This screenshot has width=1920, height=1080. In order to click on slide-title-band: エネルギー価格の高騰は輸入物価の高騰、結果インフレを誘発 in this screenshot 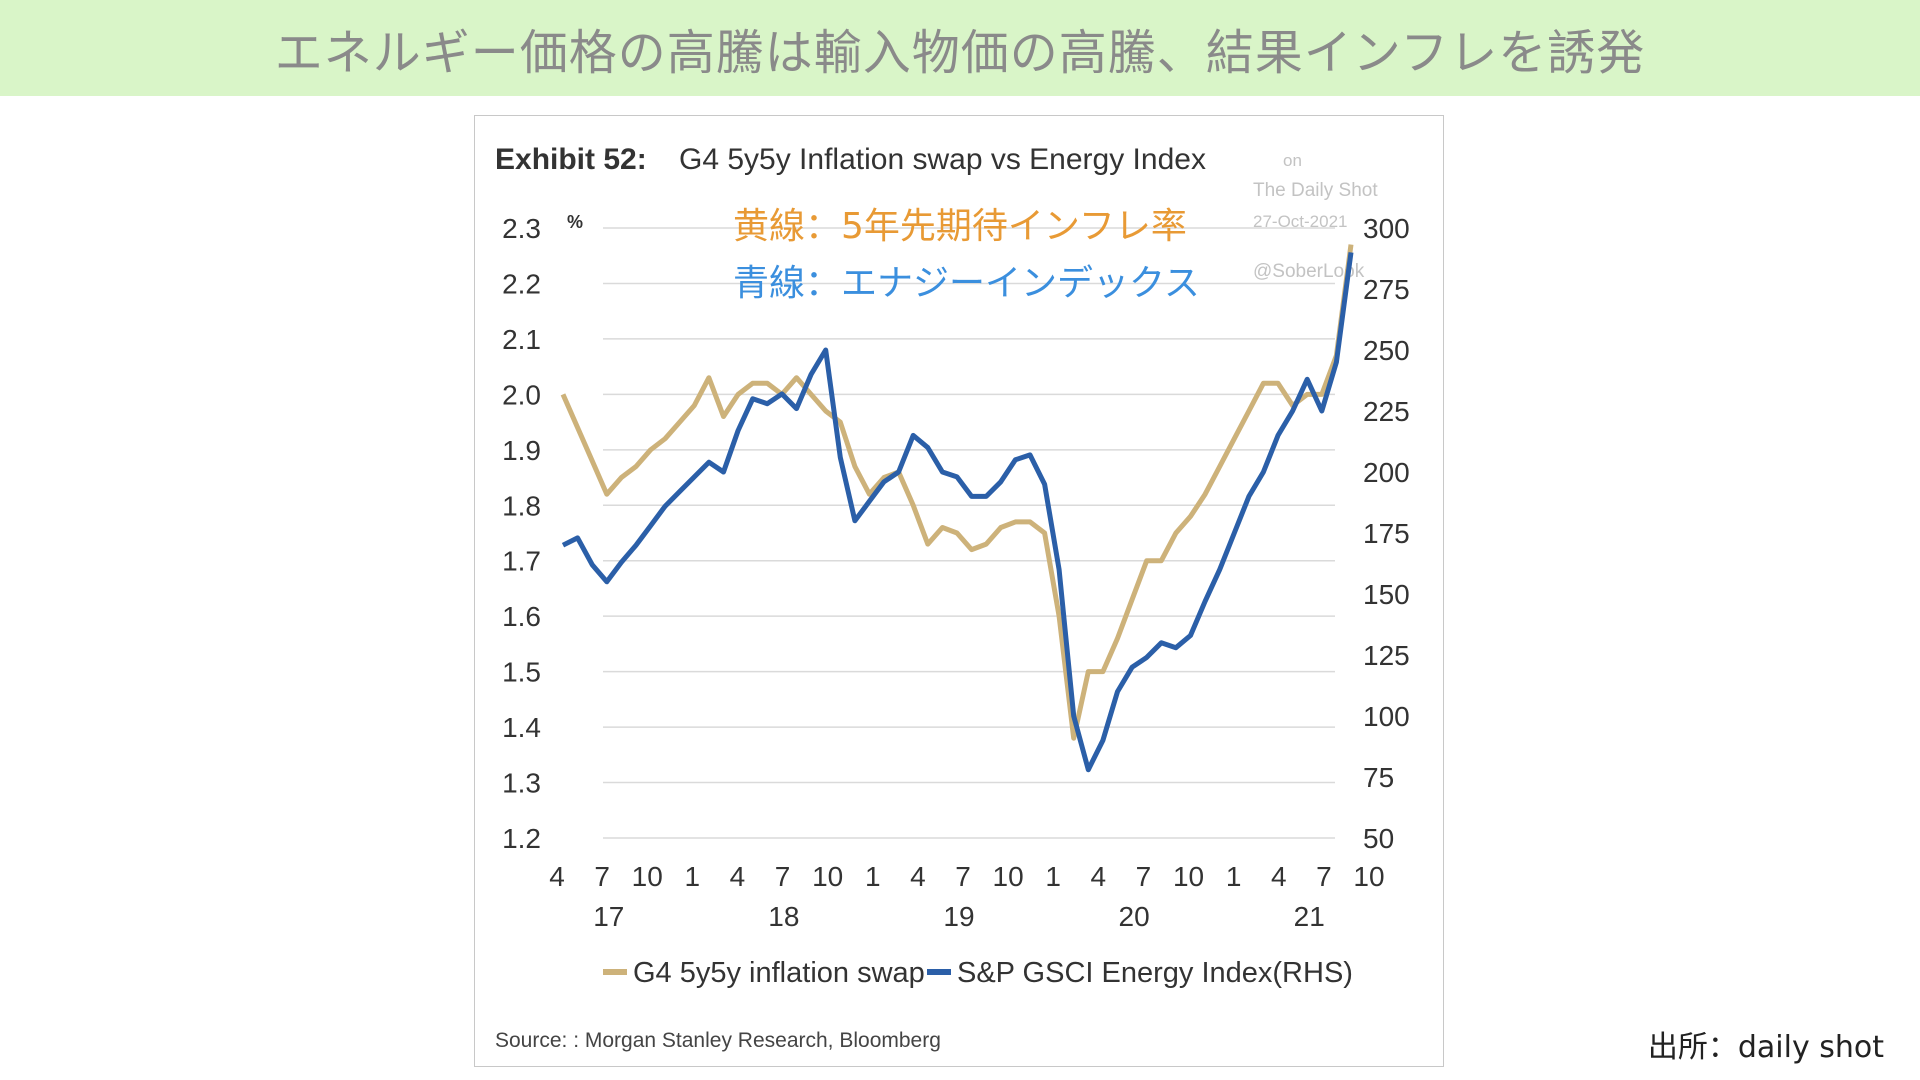, I will do `click(960, 48)`.